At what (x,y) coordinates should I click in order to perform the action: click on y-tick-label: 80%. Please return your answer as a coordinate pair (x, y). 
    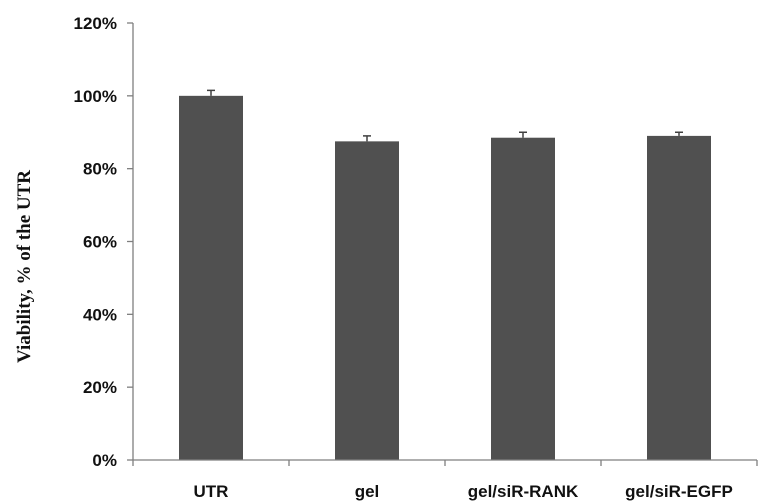
    Looking at the image, I should click on (100, 169).